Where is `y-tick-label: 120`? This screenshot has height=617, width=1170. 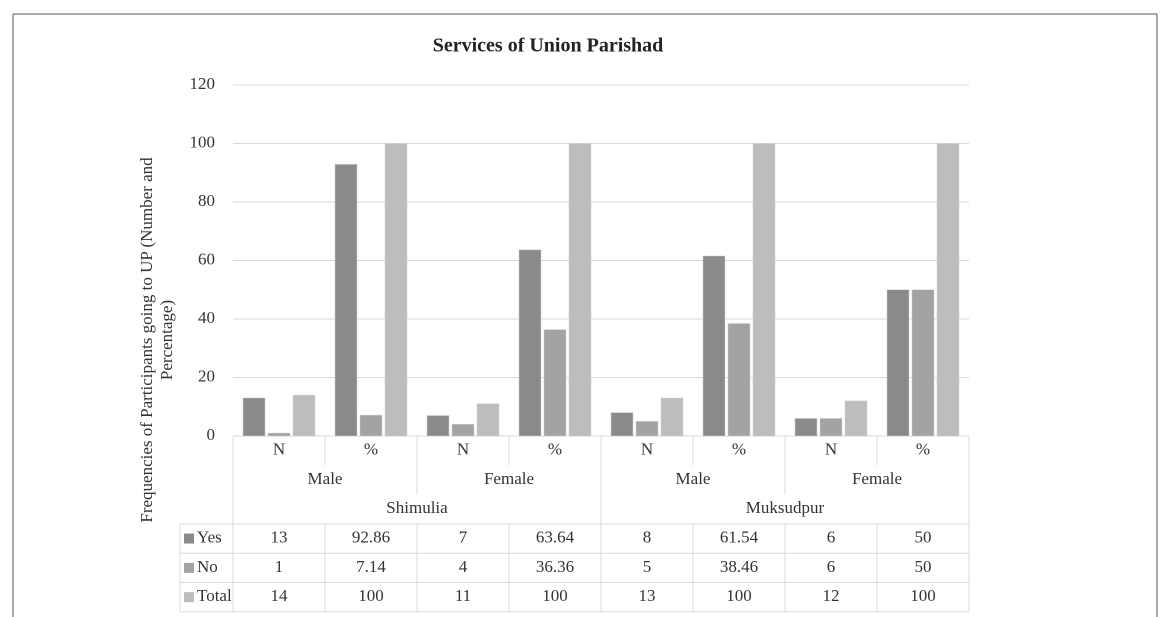
y-tick-label: 120 is located at coordinates (203, 83).